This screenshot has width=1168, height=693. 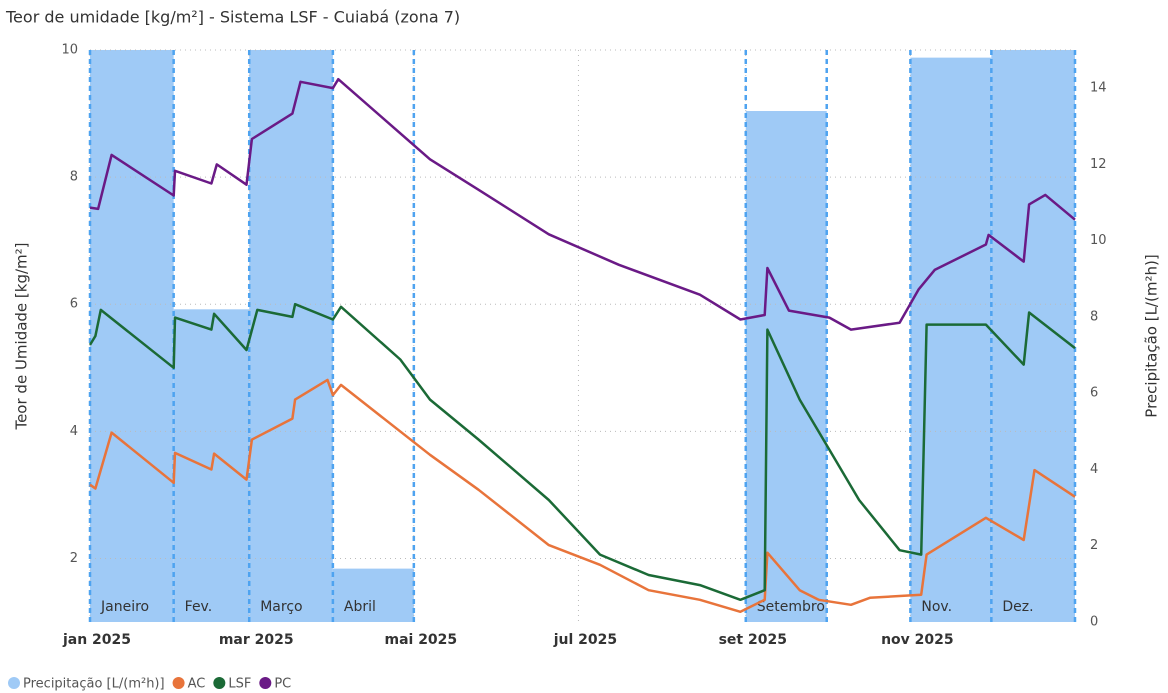 I want to click on x-tick-label: jul 2025, so click(x=585, y=640).